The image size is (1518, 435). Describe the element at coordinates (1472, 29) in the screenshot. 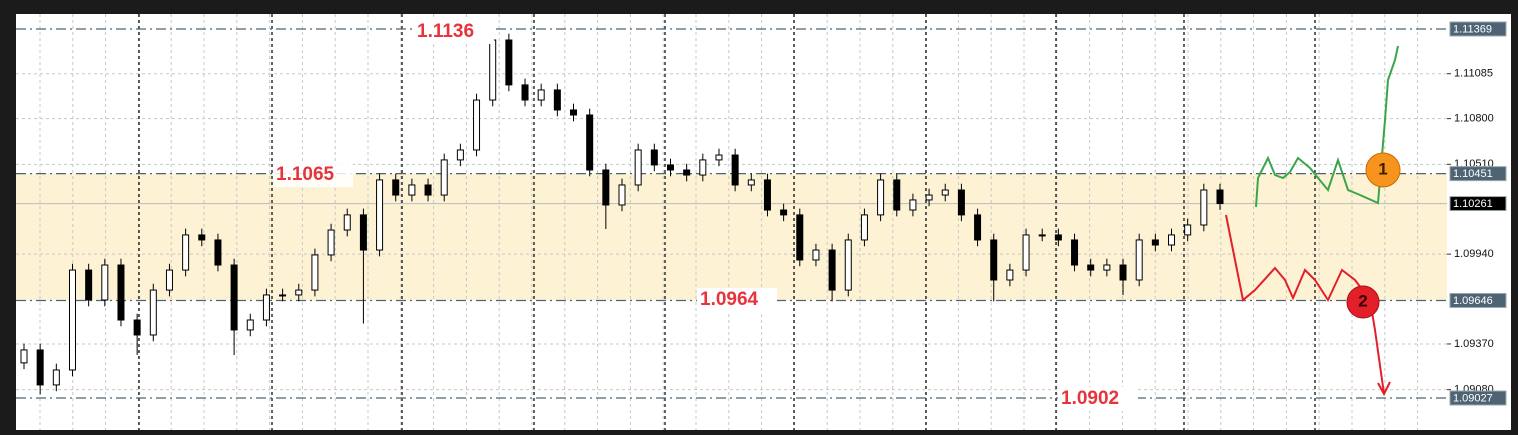

I see `level-label: 1.11369` at that location.